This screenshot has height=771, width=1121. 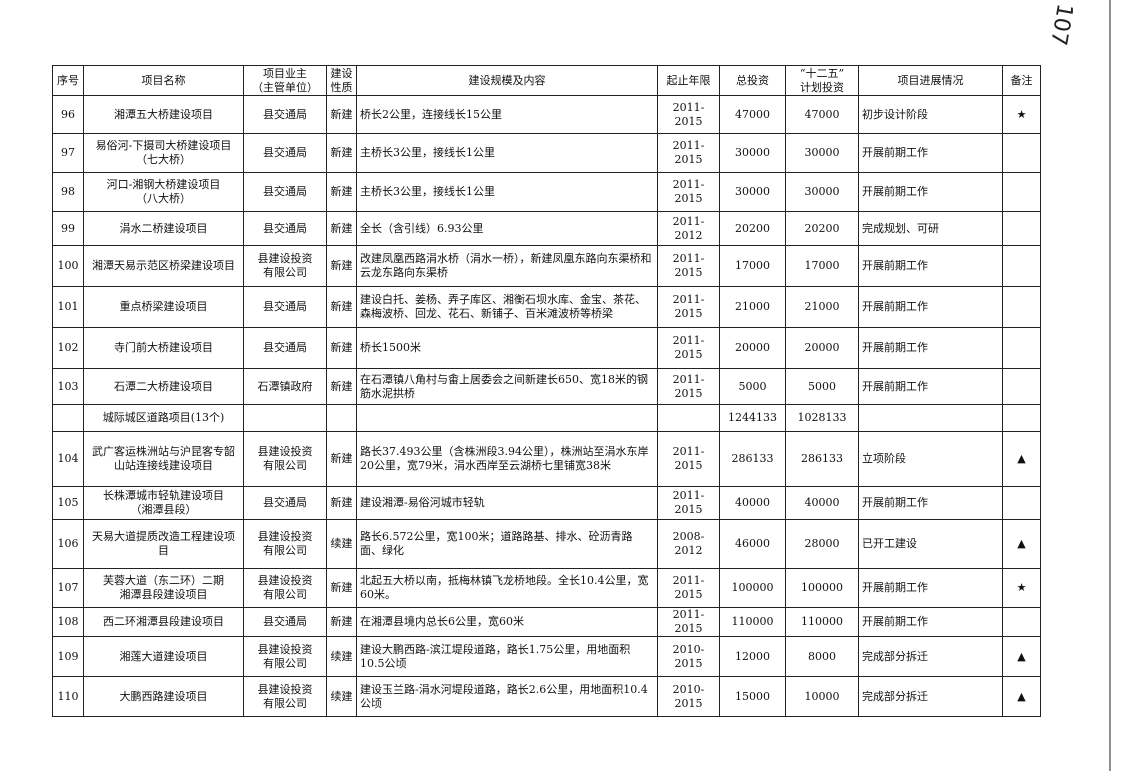 What do you see at coordinates (930, 228) in the screenshot?
I see `cell-progress: 完成规划、可研` at bounding box center [930, 228].